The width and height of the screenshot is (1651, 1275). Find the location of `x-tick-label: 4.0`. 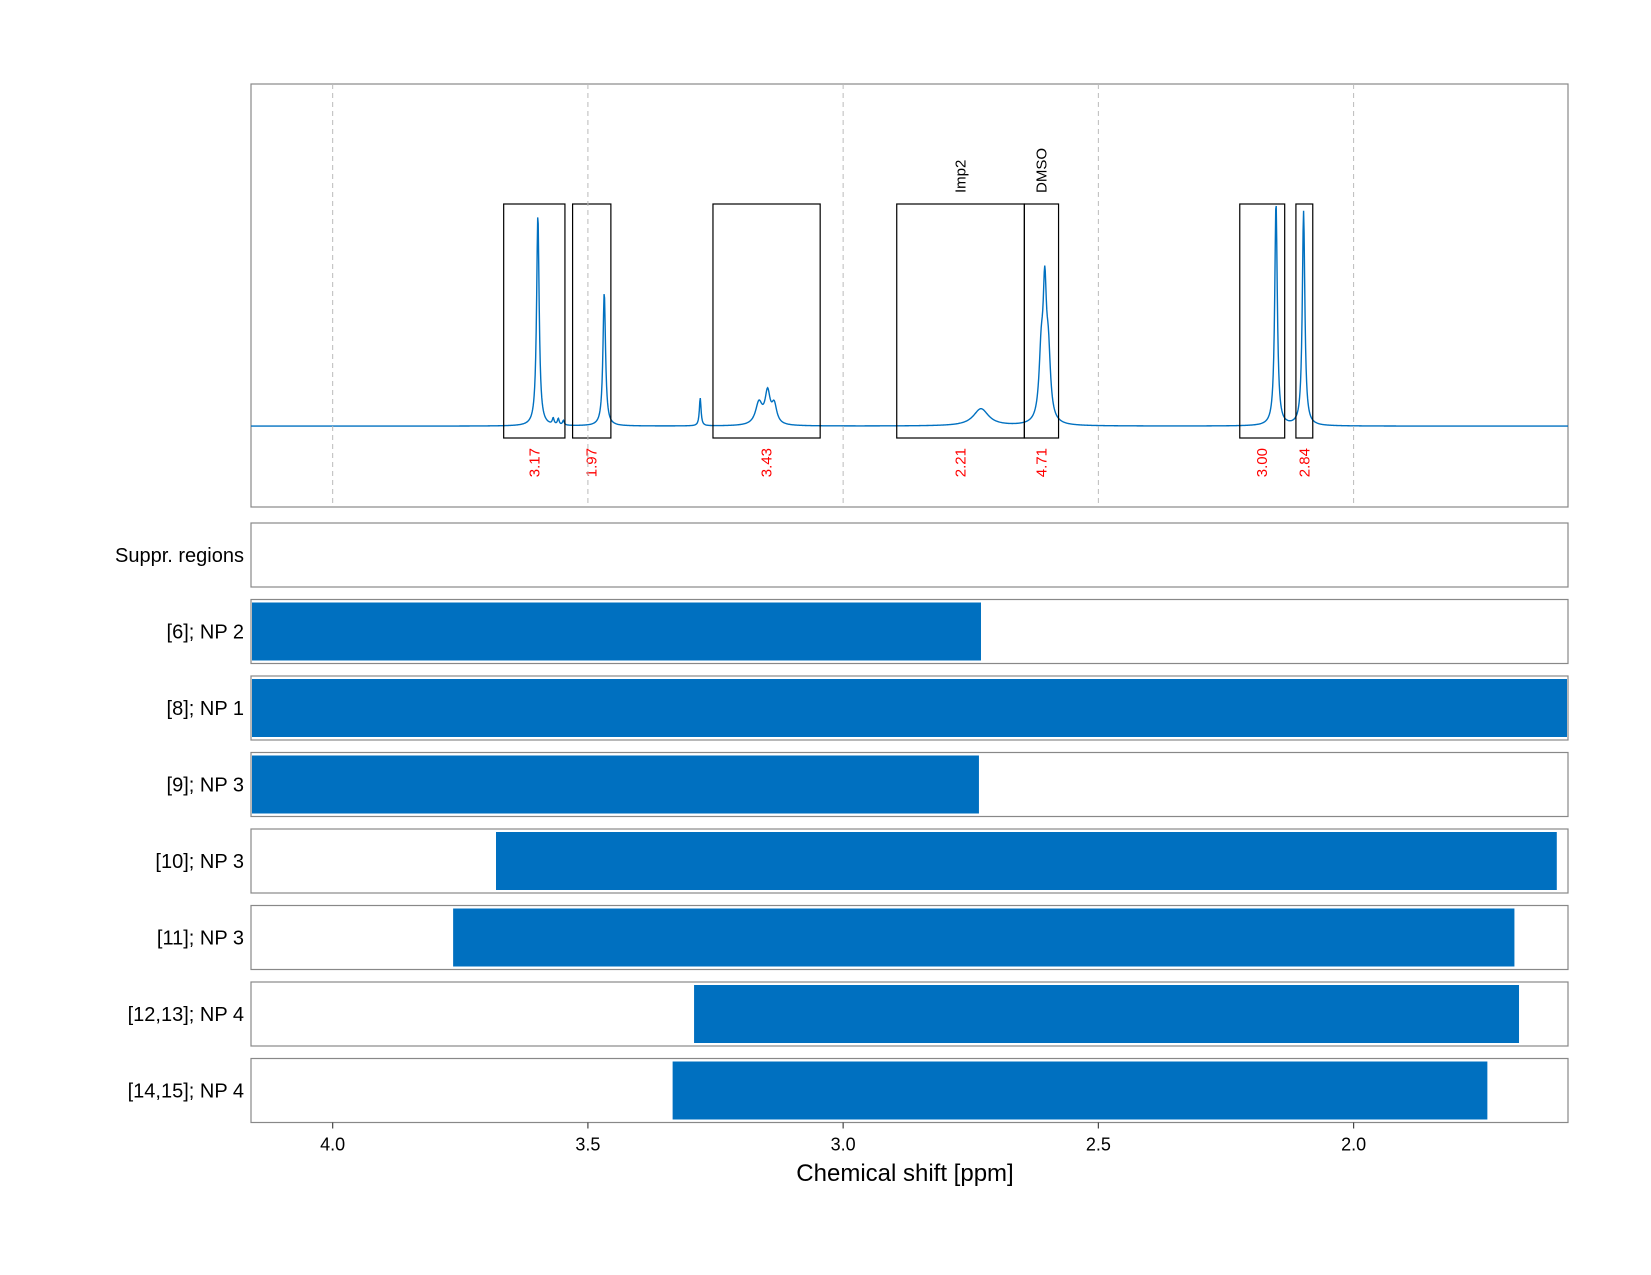

x-tick-label: 4.0 is located at coordinates (332, 1145).